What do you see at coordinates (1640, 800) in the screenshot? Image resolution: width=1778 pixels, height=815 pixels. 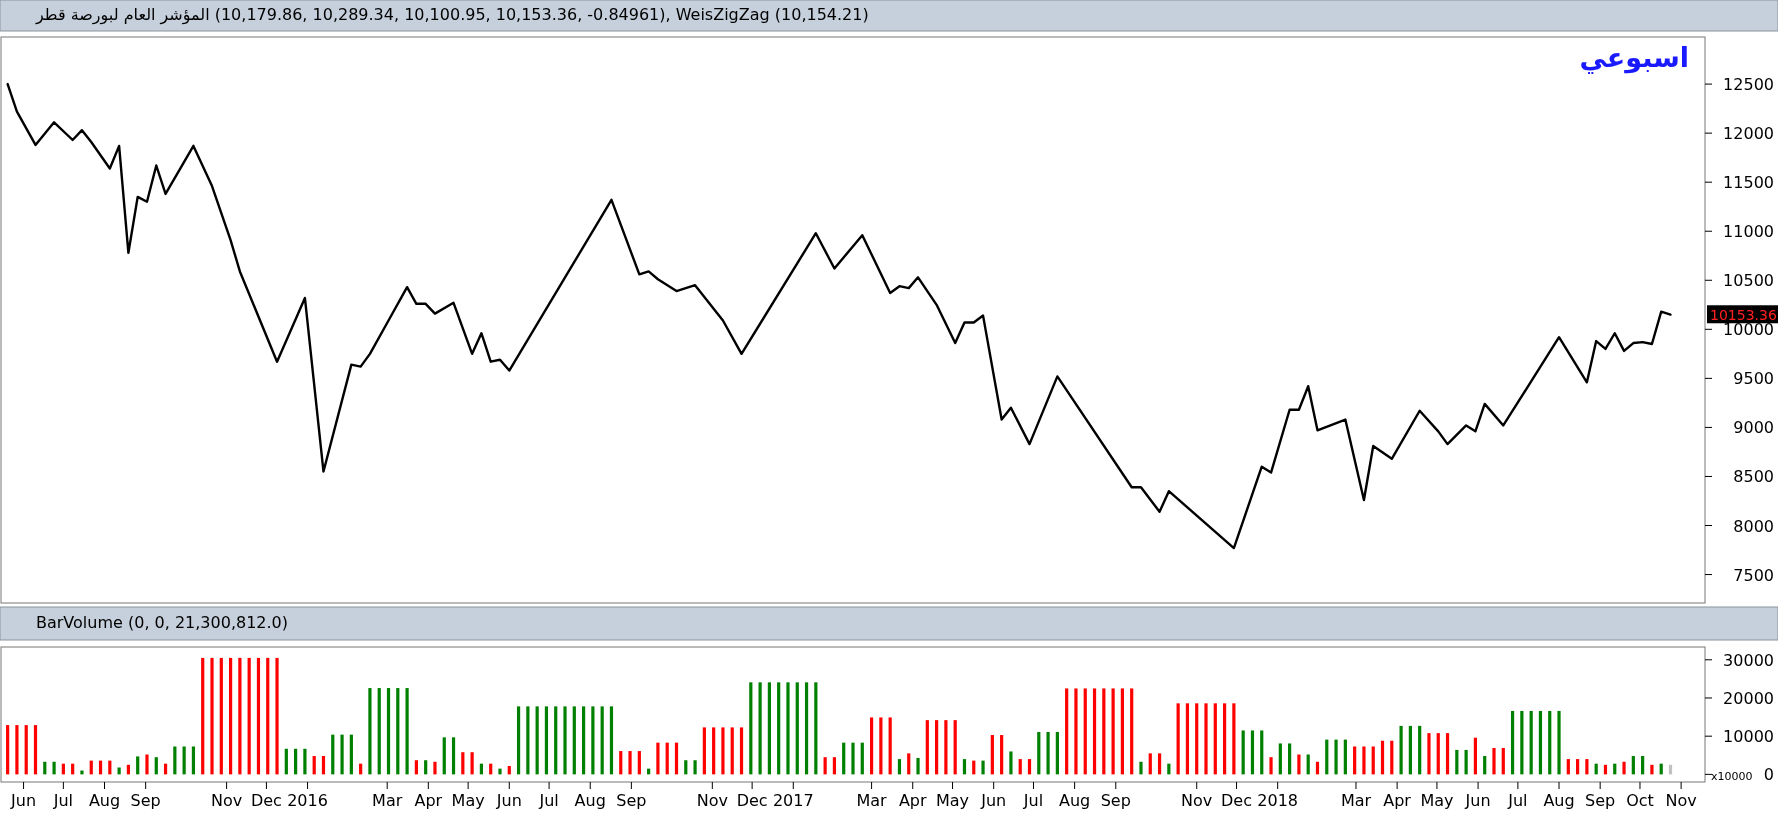 I see `x-tick-label: Oct` at bounding box center [1640, 800].